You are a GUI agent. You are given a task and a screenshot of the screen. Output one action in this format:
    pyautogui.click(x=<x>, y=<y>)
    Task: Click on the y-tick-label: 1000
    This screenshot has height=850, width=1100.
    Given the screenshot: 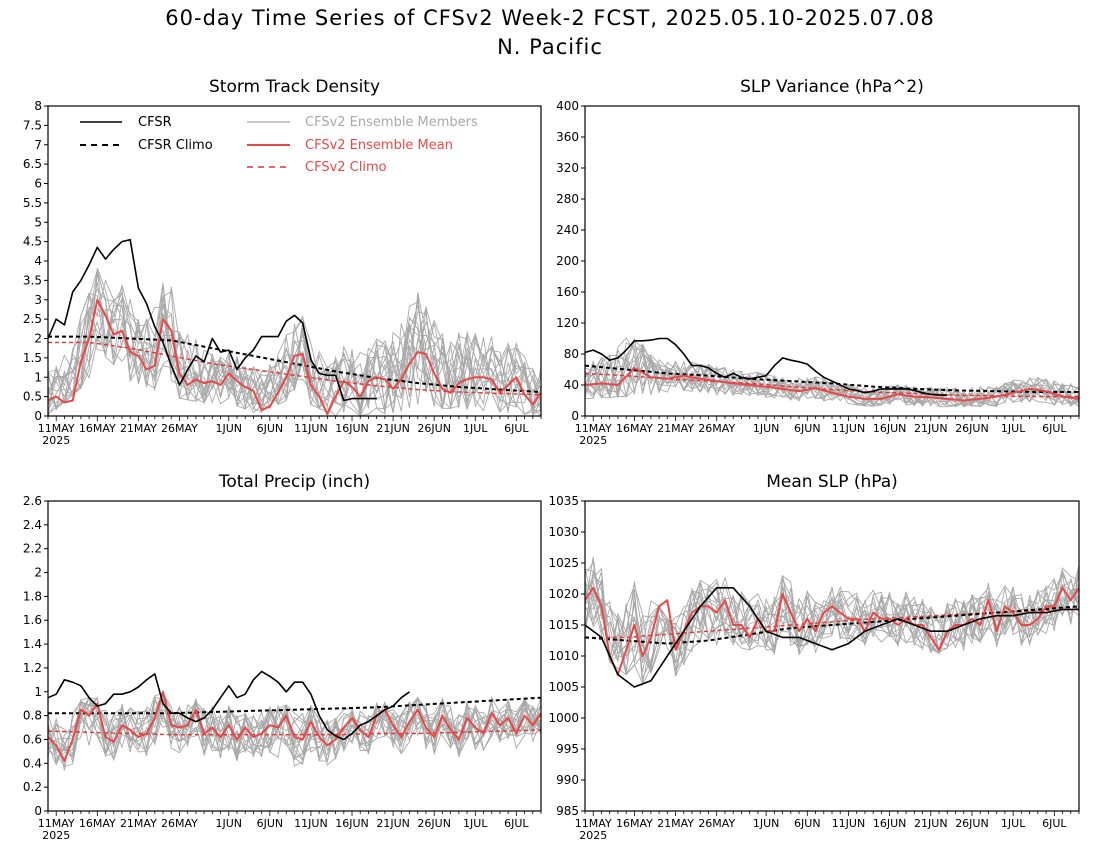 What is the action you would take?
    pyautogui.click(x=563, y=718)
    